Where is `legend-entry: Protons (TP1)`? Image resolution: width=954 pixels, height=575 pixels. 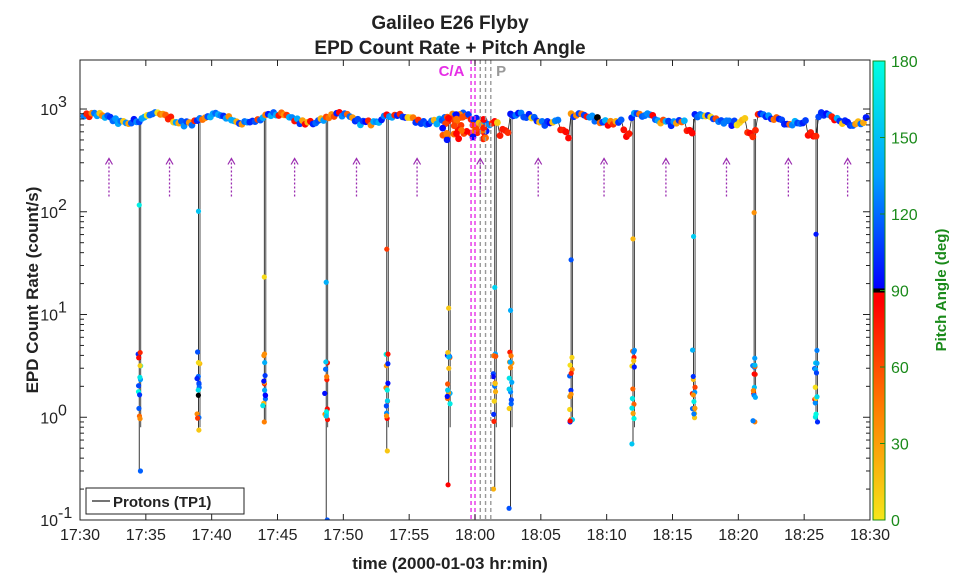
legend-entry: Protons (TP1) is located at coordinates (162, 502).